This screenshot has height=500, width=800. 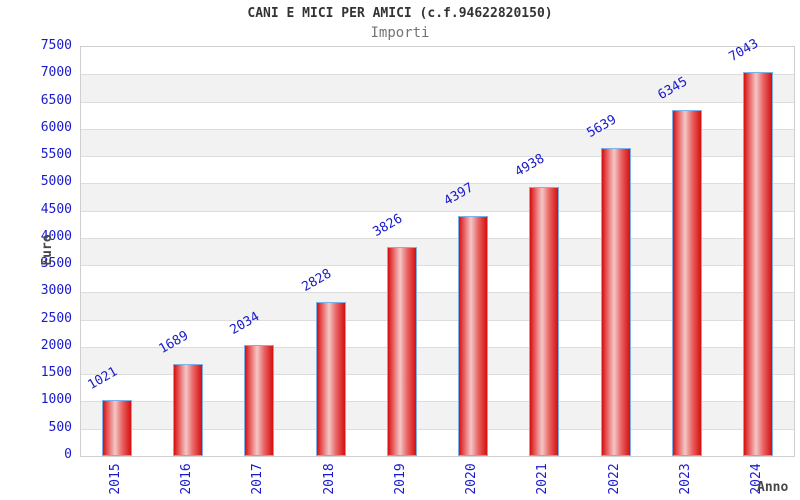 I want to click on x-tick-label: 2017, so click(x=258, y=479).